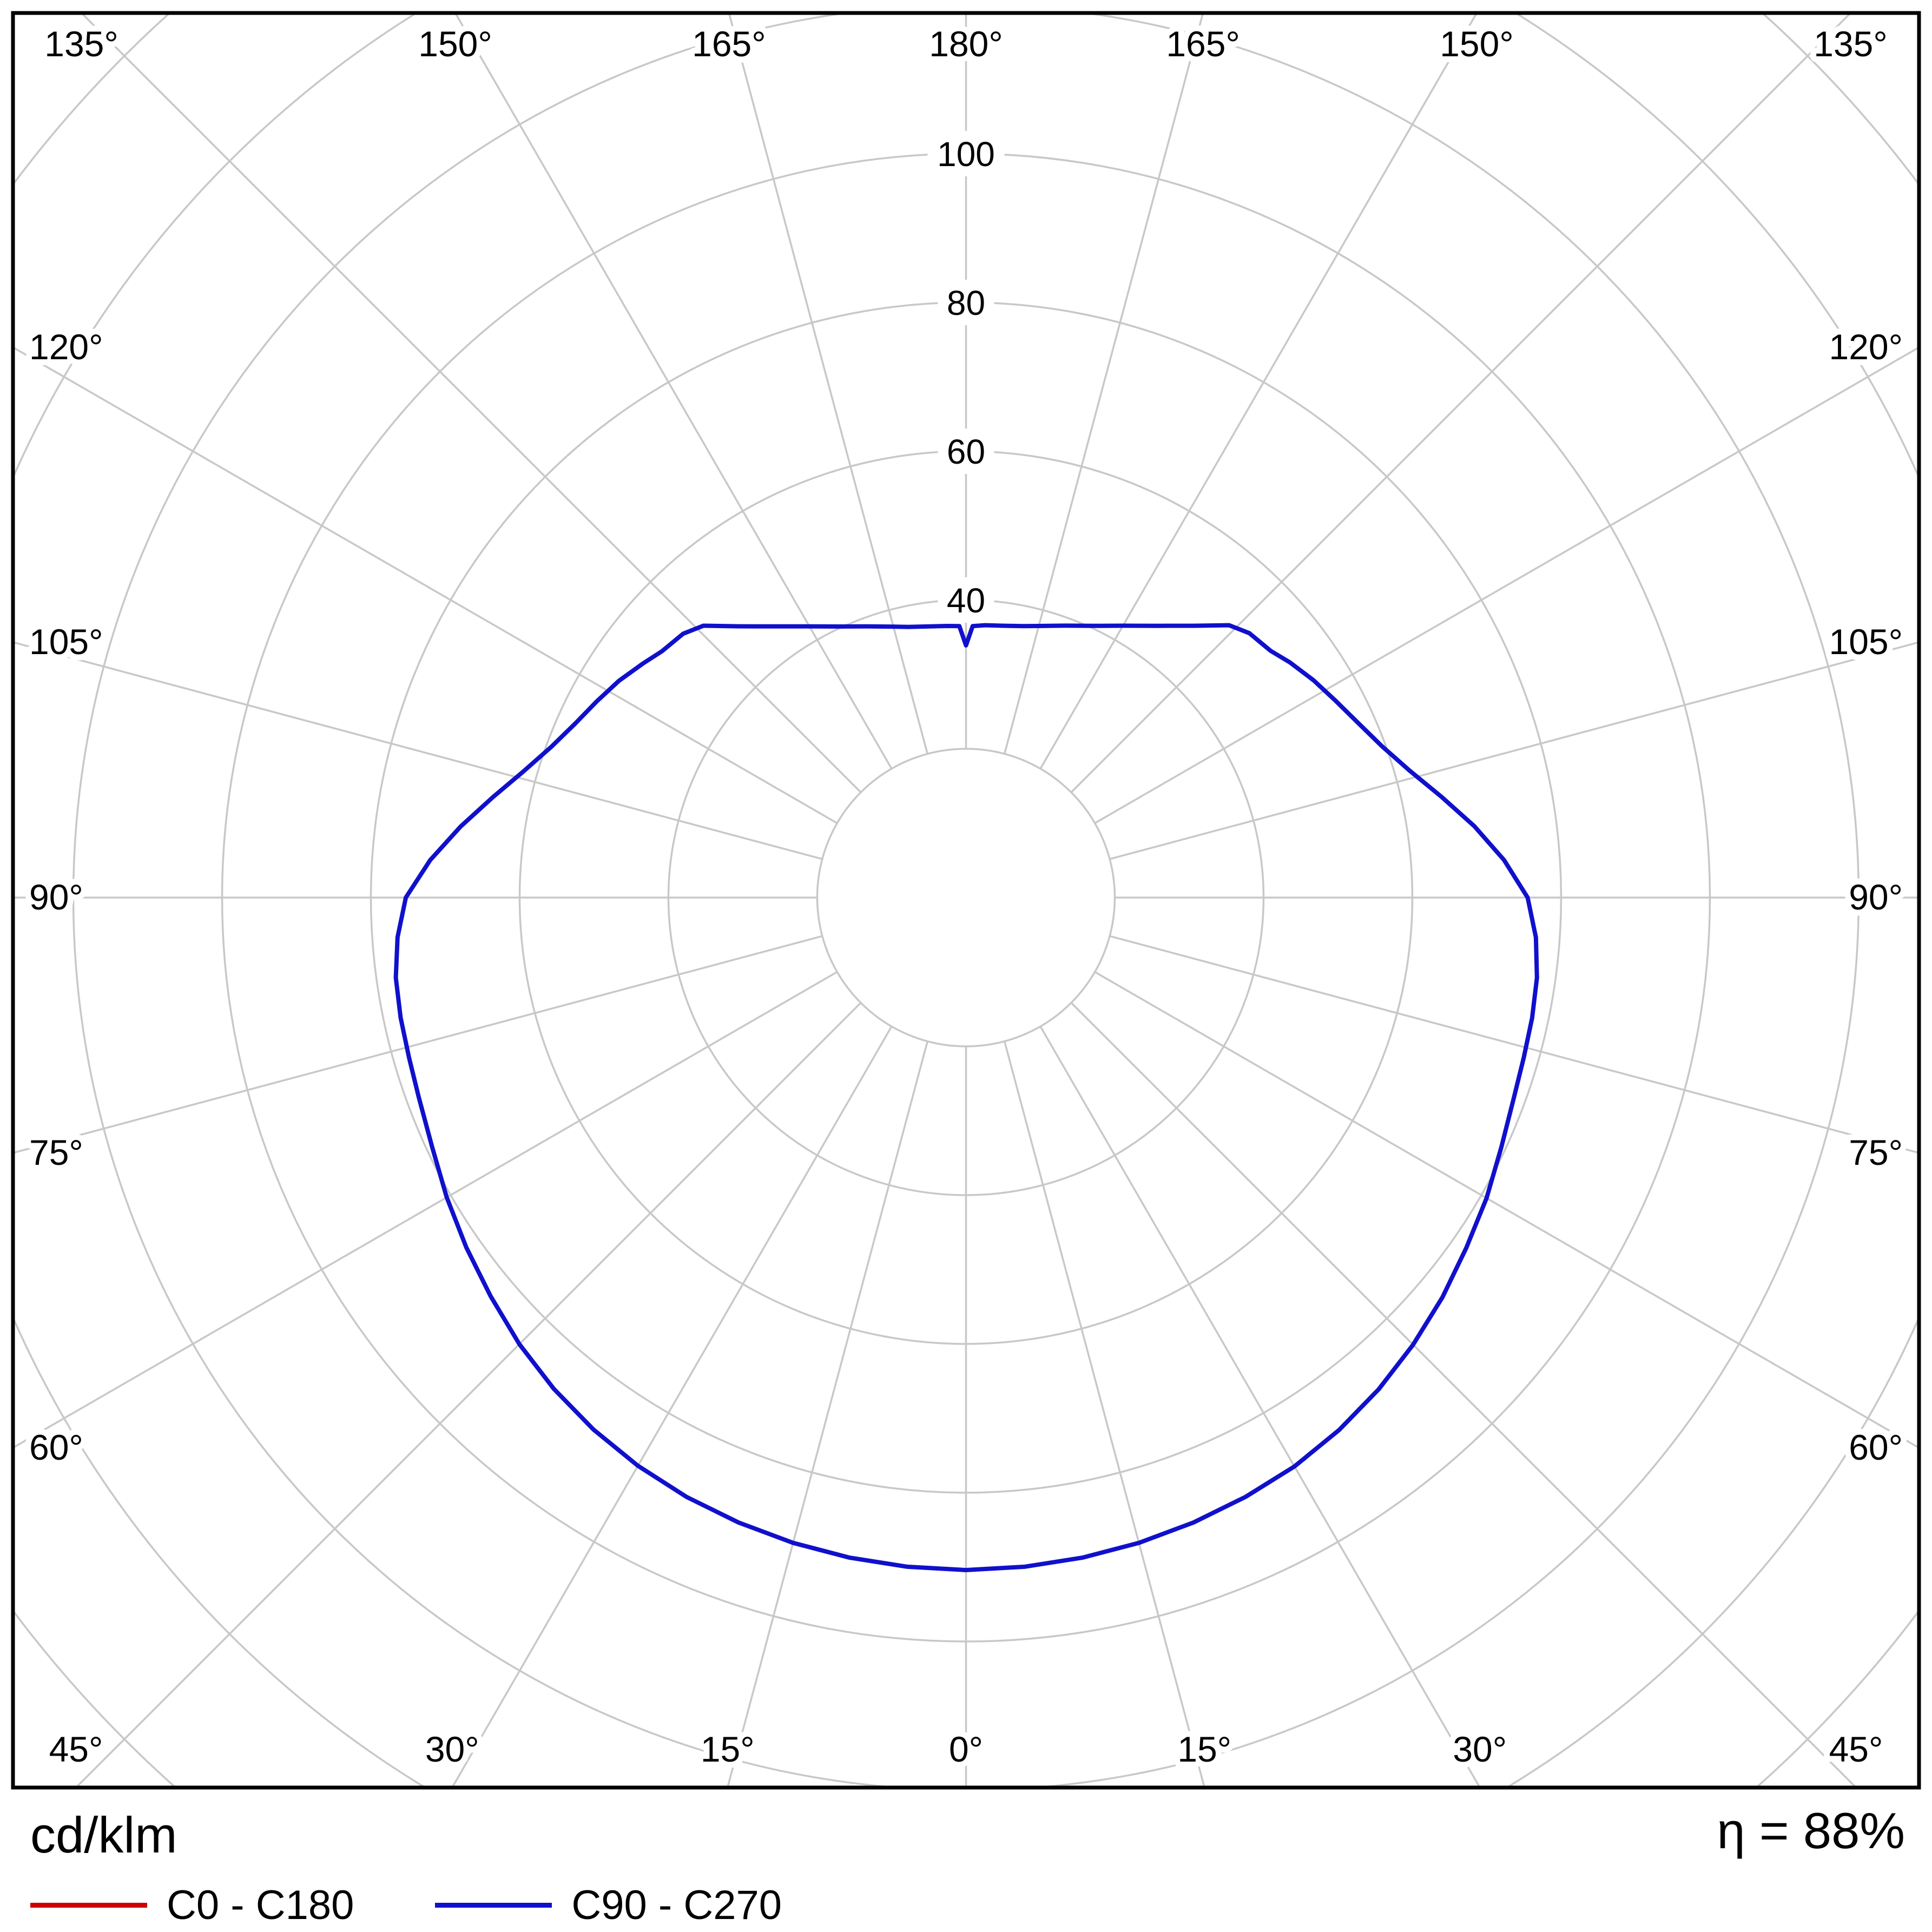 This screenshot has width=1932, height=1932. What do you see at coordinates (104, 1835) in the screenshot?
I see `units-label: cd/klm` at bounding box center [104, 1835].